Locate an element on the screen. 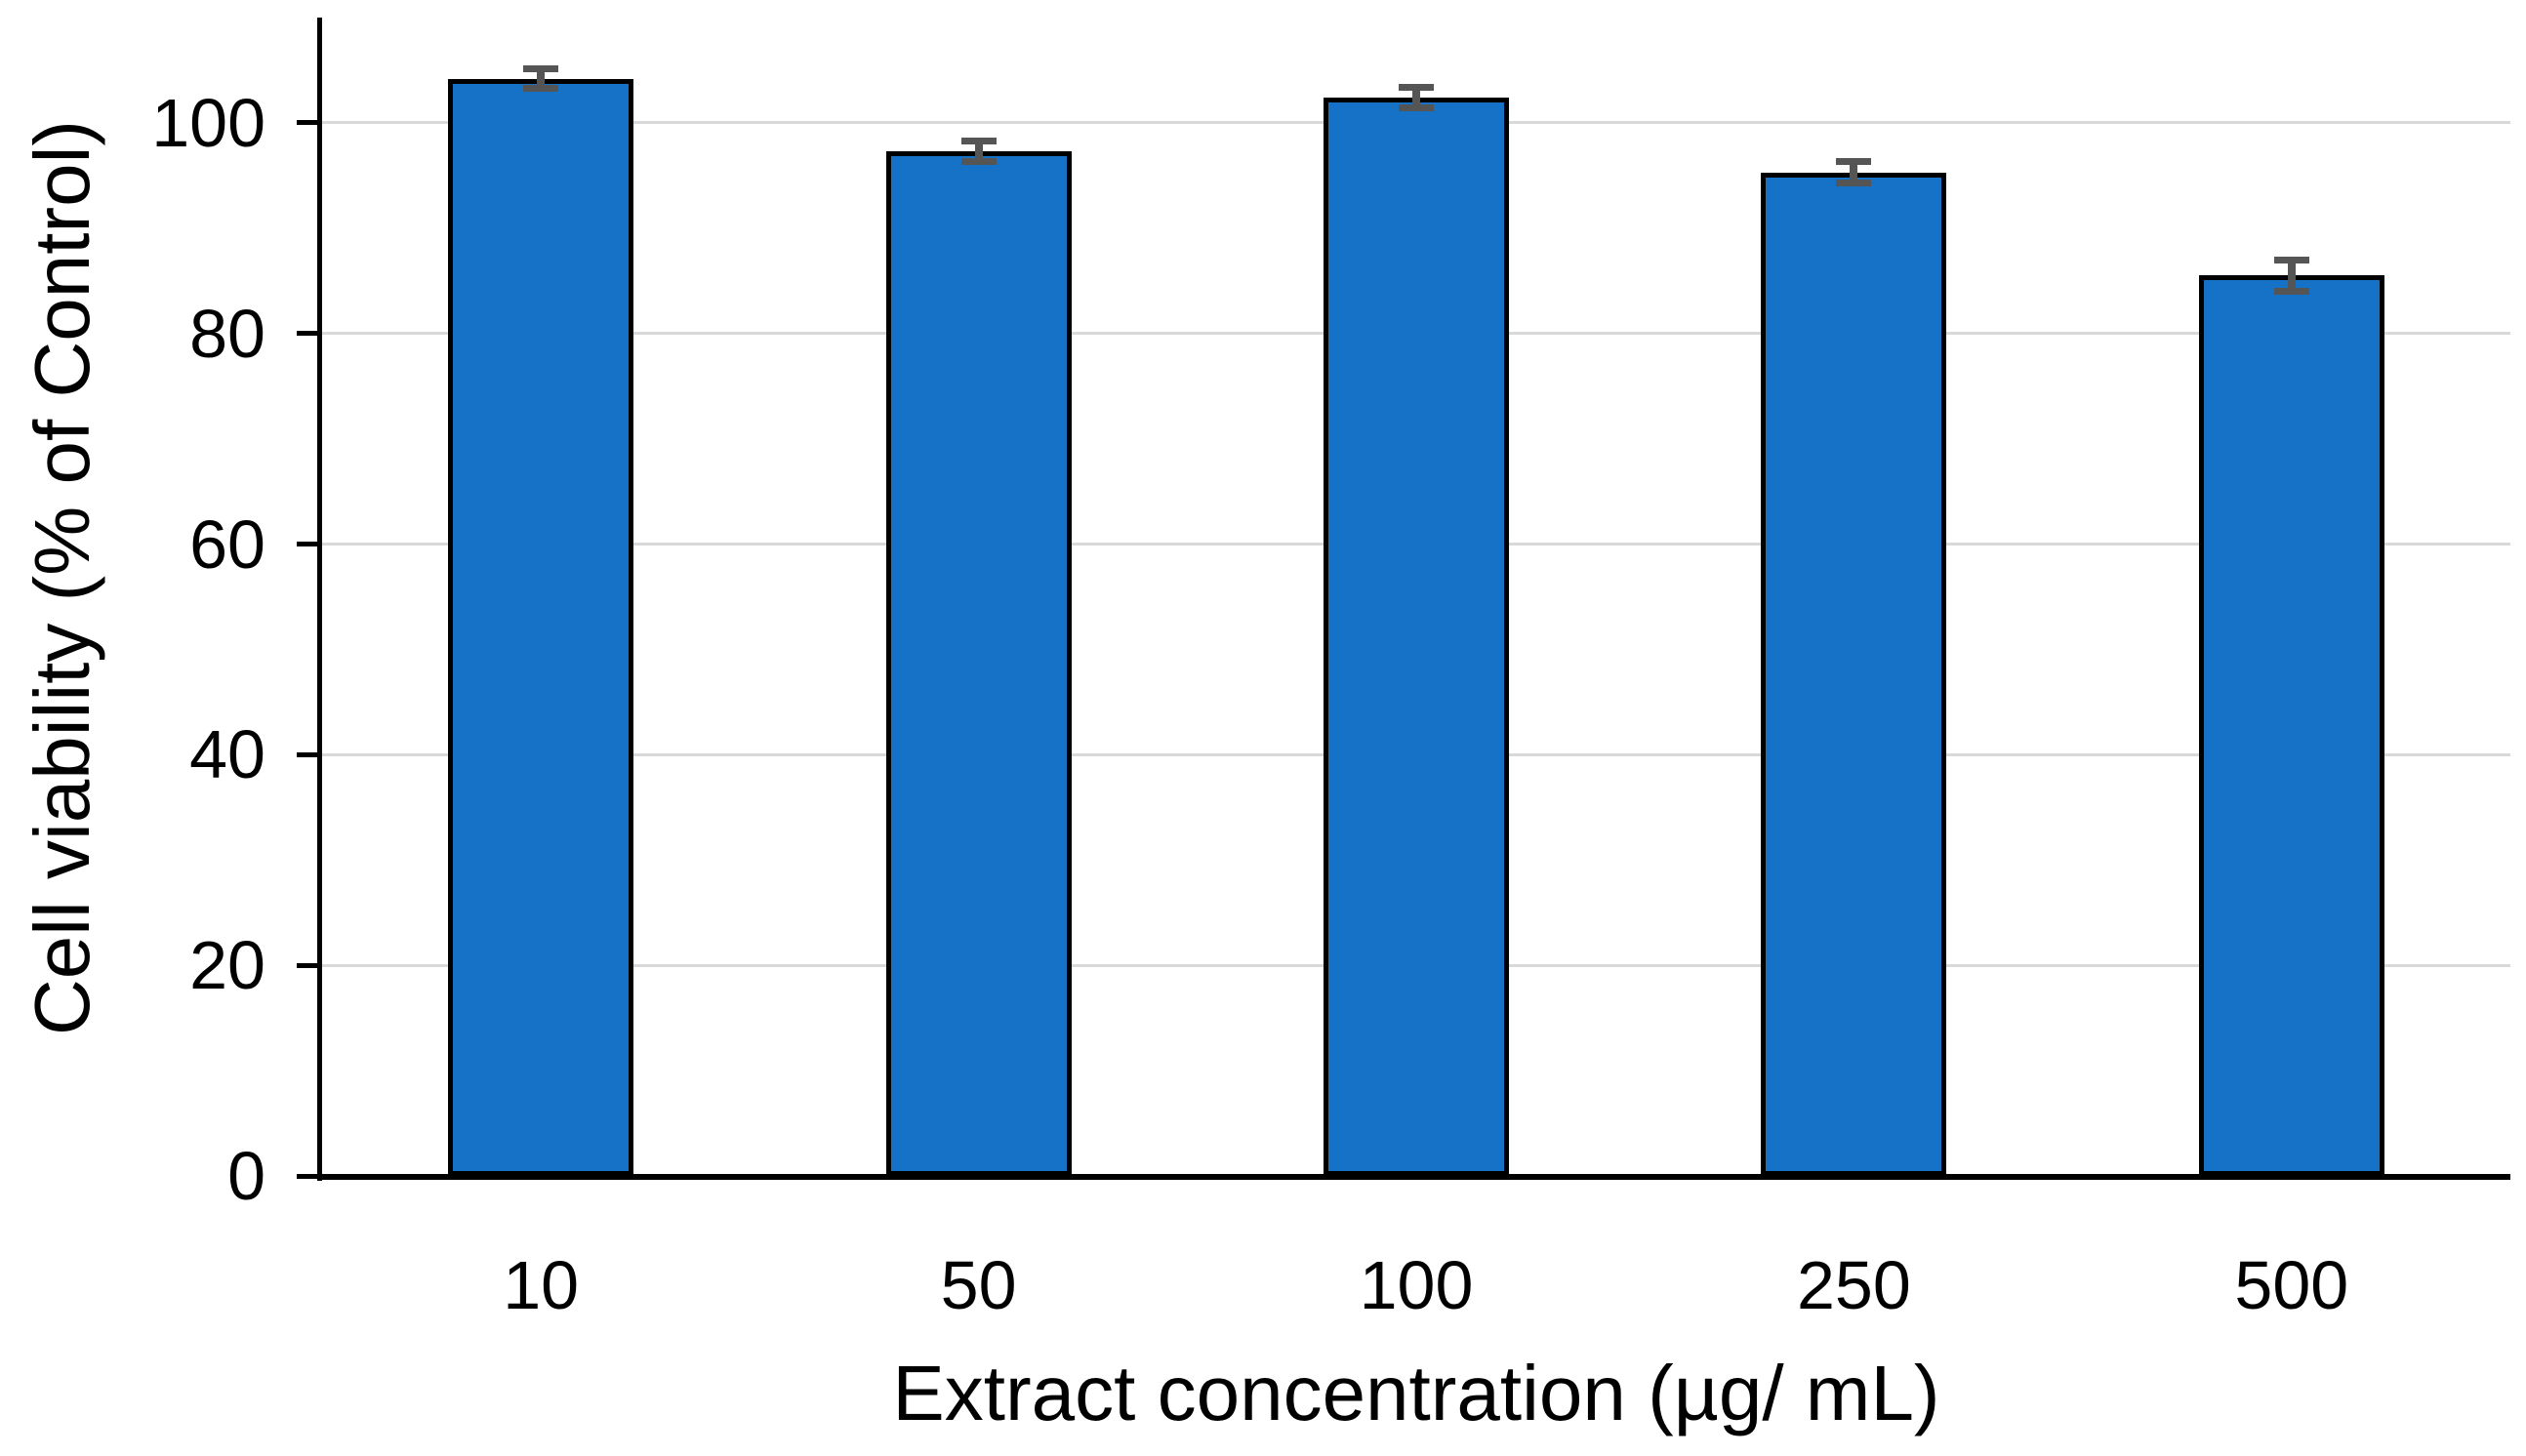 The width and height of the screenshot is (2526, 1456). x-axis-line is located at coordinates (1413, 1177).